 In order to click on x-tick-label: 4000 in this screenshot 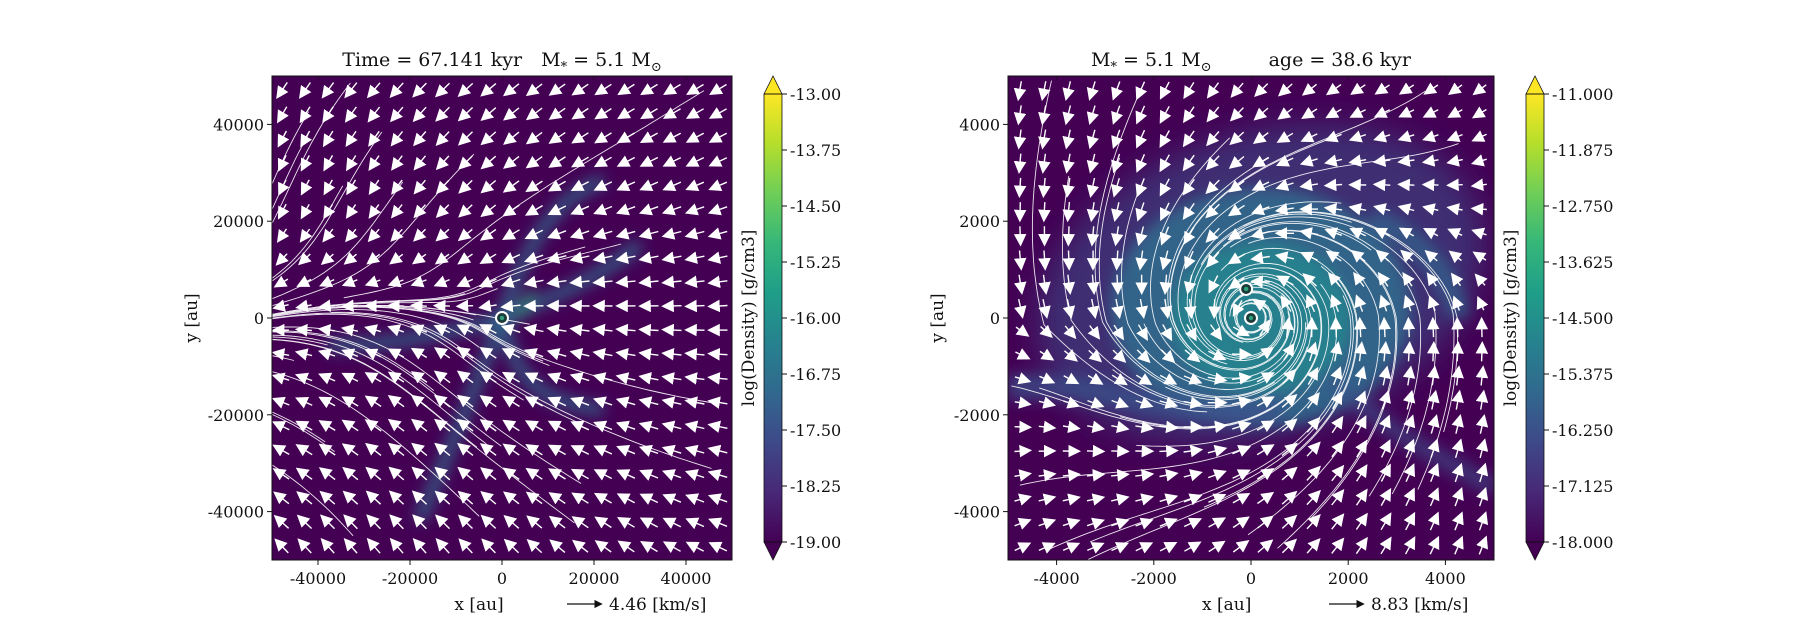, I will do `click(1445, 578)`.